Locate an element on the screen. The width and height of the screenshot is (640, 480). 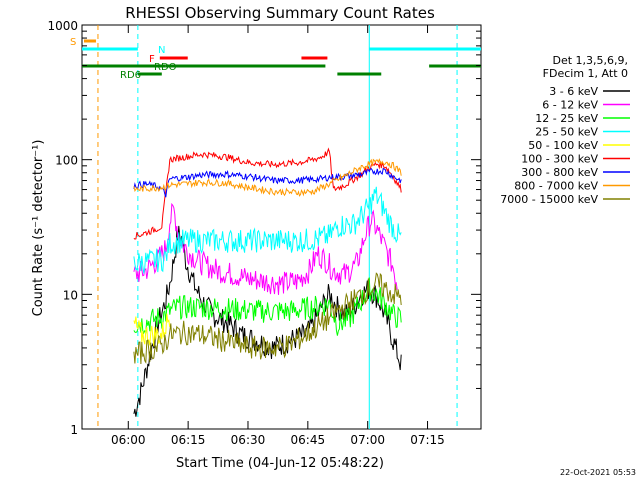
y-tick-label: 1000 is located at coordinates (62, 26).